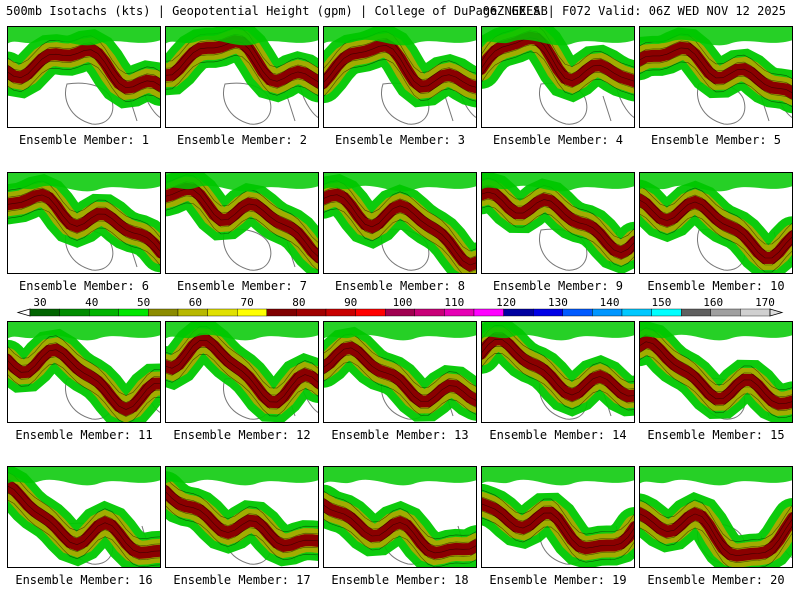  Describe the element at coordinates (765, 302) in the screenshot. I see `colorbar-tick-label: 170` at that location.